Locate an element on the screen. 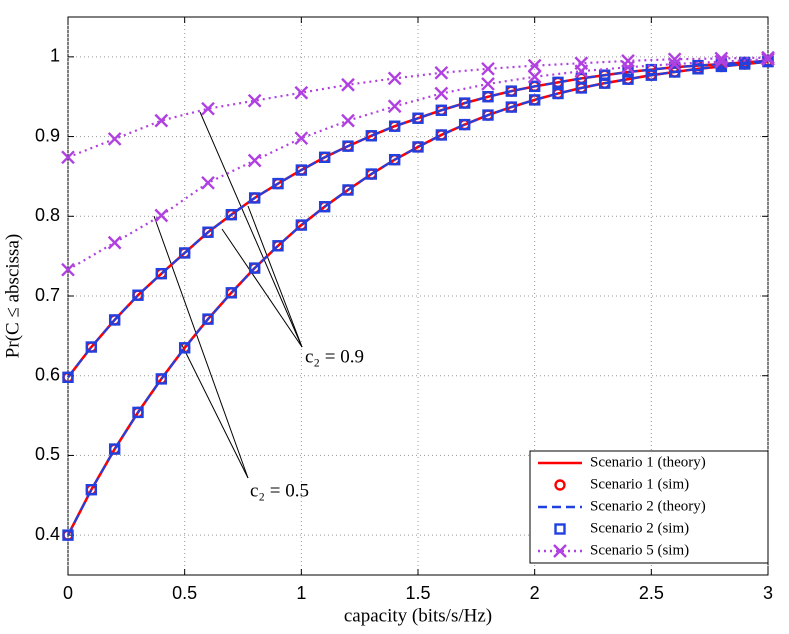  legend-box is located at coordinates (649, 507).